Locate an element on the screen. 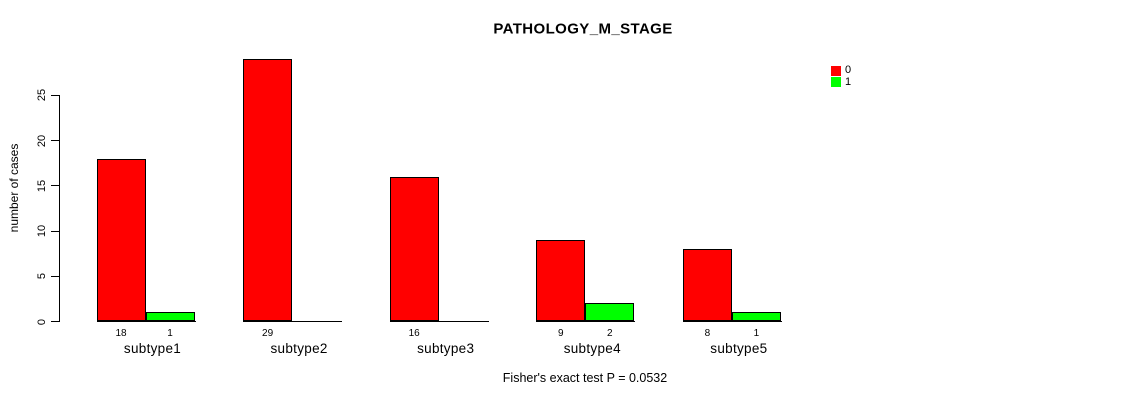 The image size is (1140, 400). legend-item: 1 is located at coordinates (841, 82).